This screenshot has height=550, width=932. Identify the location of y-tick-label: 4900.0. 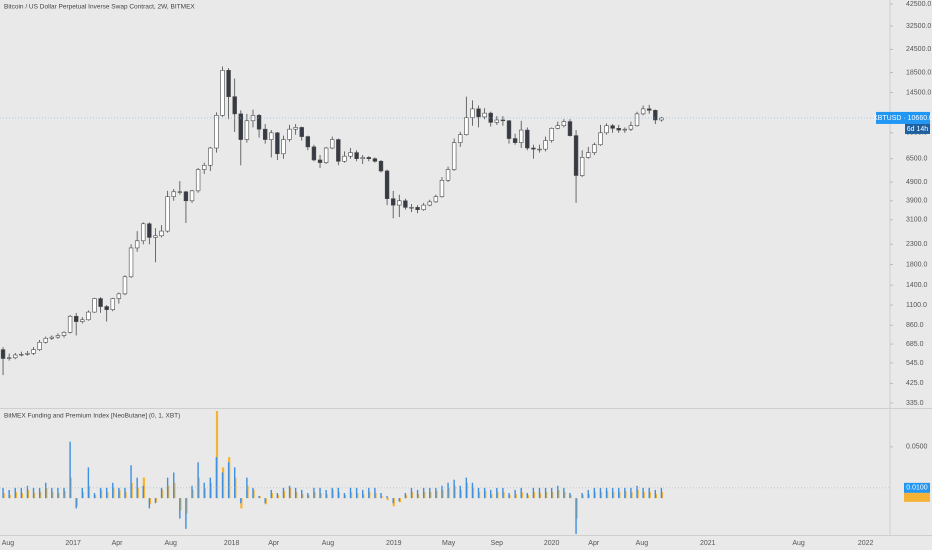
(917, 182).